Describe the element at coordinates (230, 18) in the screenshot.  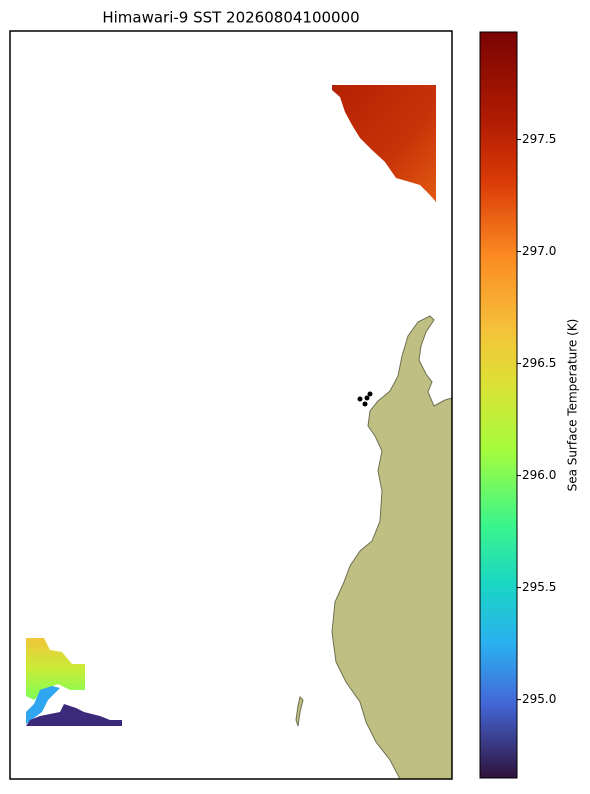
I see `map-title: Himawari-9 SST 20260804100000` at that location.